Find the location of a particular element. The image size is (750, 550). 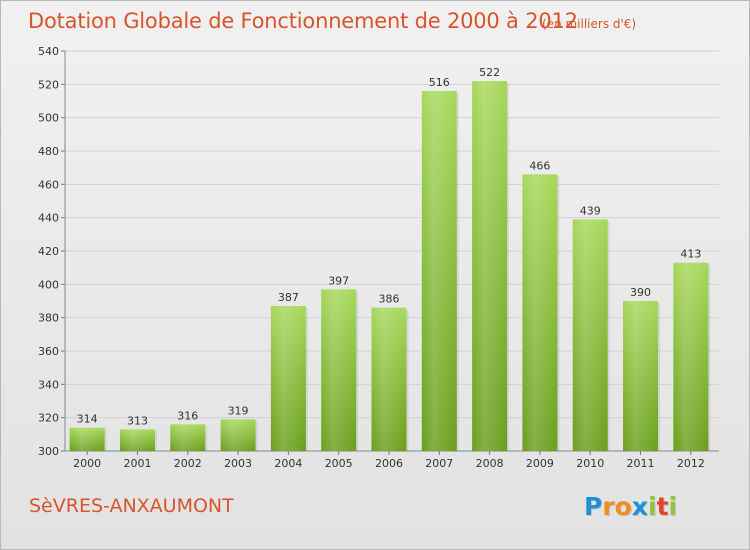

bar-value-label: 313 is located at coordinates (137, 420).